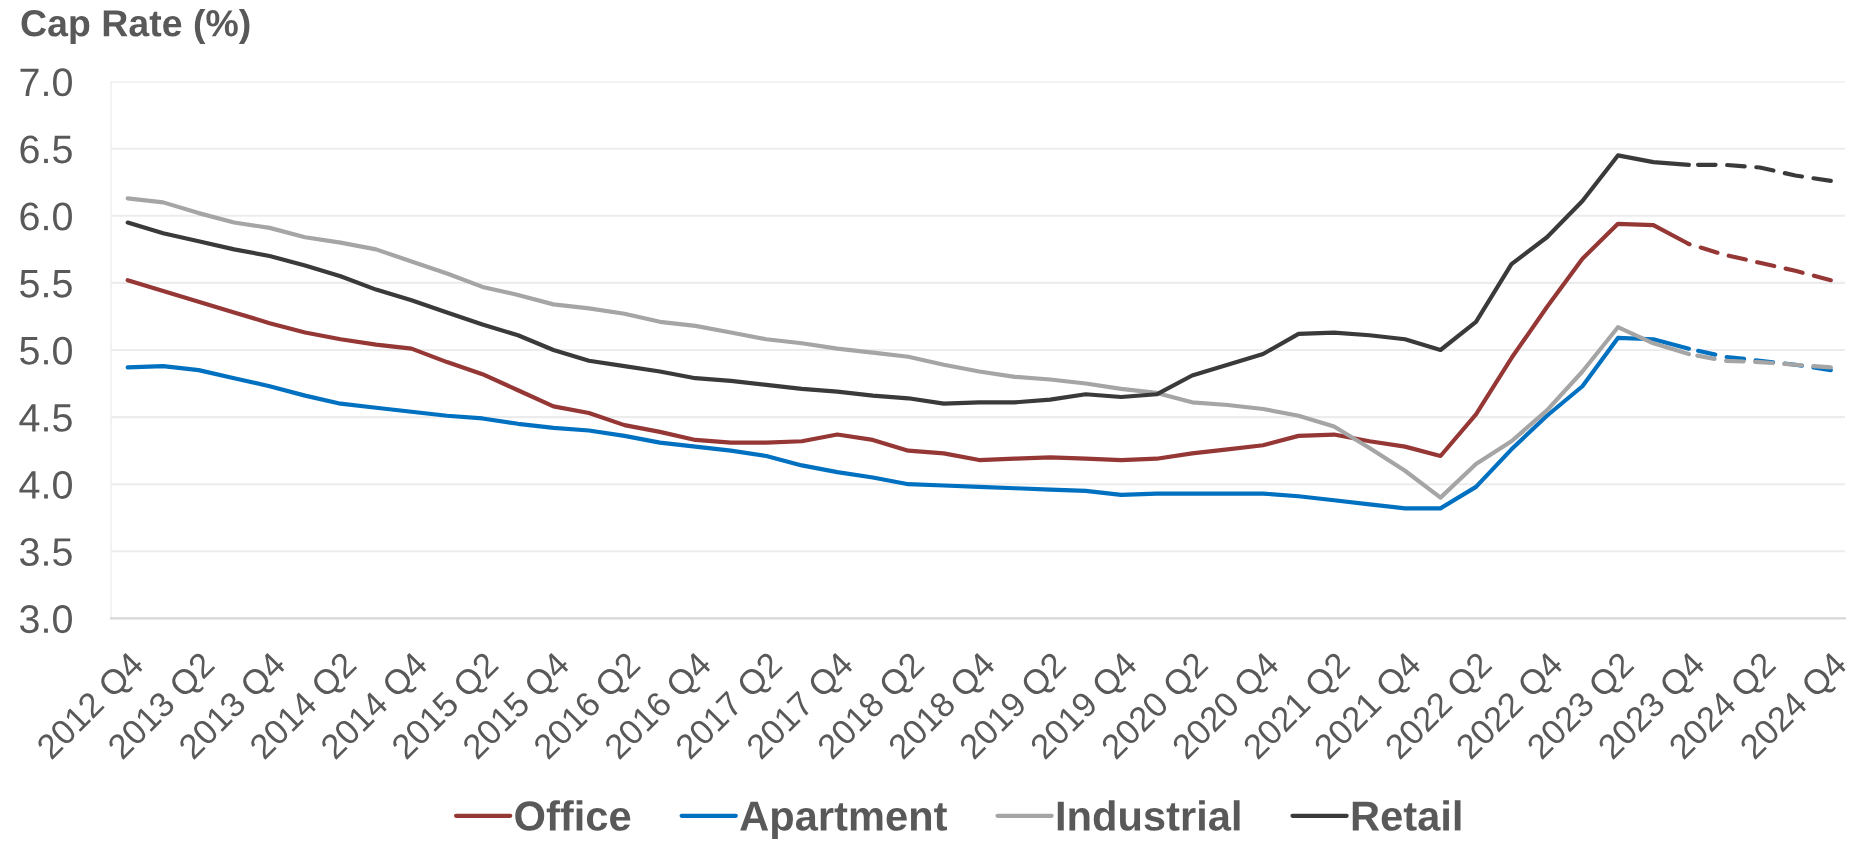  I want to click on y-tick-label: 6.5, so click(46, 149).